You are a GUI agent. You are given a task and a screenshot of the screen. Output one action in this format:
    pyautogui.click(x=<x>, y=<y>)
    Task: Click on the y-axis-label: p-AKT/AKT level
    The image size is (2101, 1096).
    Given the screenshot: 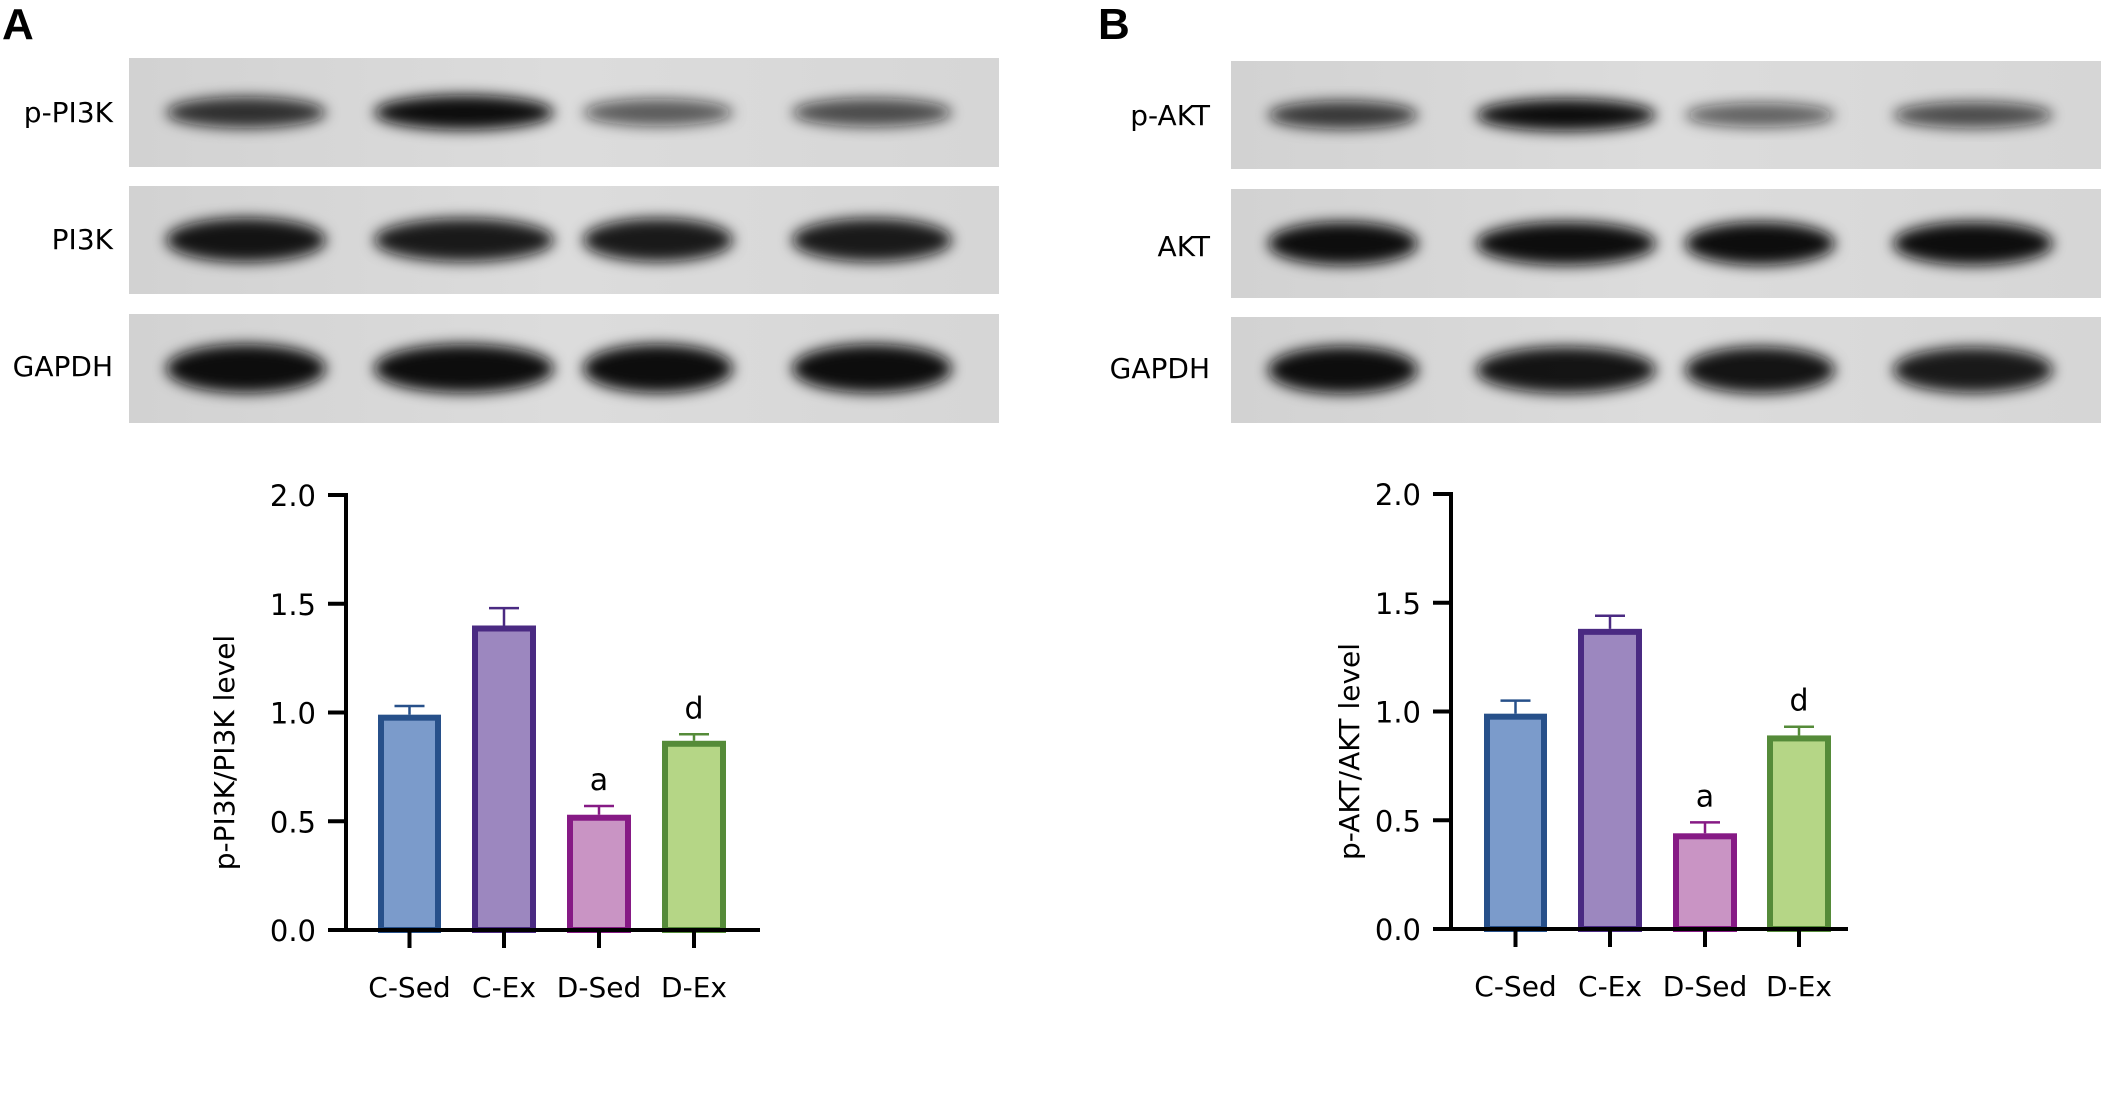 What is the action you would take?
    pyautogui.click(x=1349, y=751)
    